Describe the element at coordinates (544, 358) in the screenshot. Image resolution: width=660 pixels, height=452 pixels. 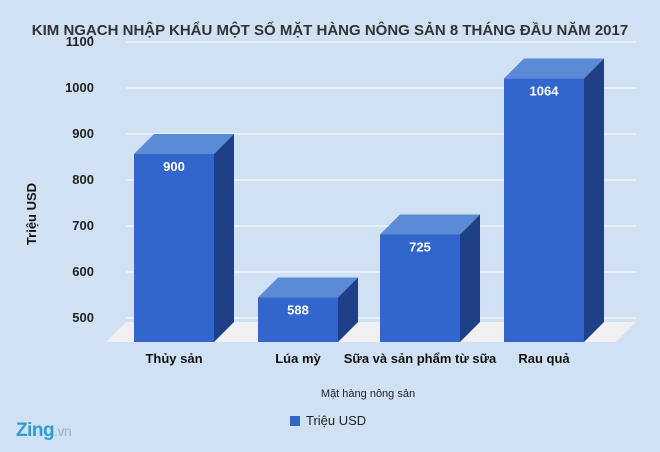
I see `x-tick-label: Rau quả` at that location.